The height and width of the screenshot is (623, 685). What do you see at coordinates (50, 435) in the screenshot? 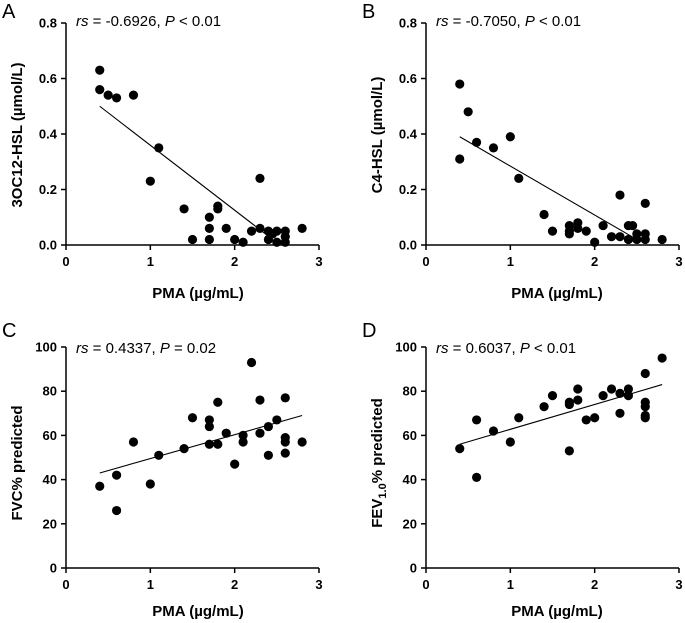
I see `panel-c-y-tick-label: 60` at bounding box center [50, 435].